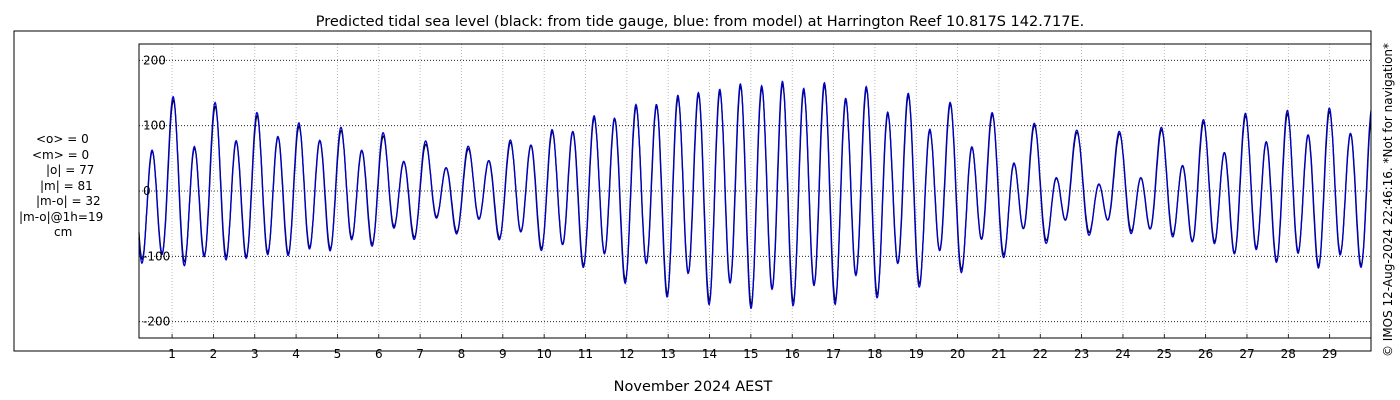 The width and height of the screenshot is (1400, 400). Describe the element at coordinates (544, 354) in the screenshot. I see `x-tick-label: 10` at that location.